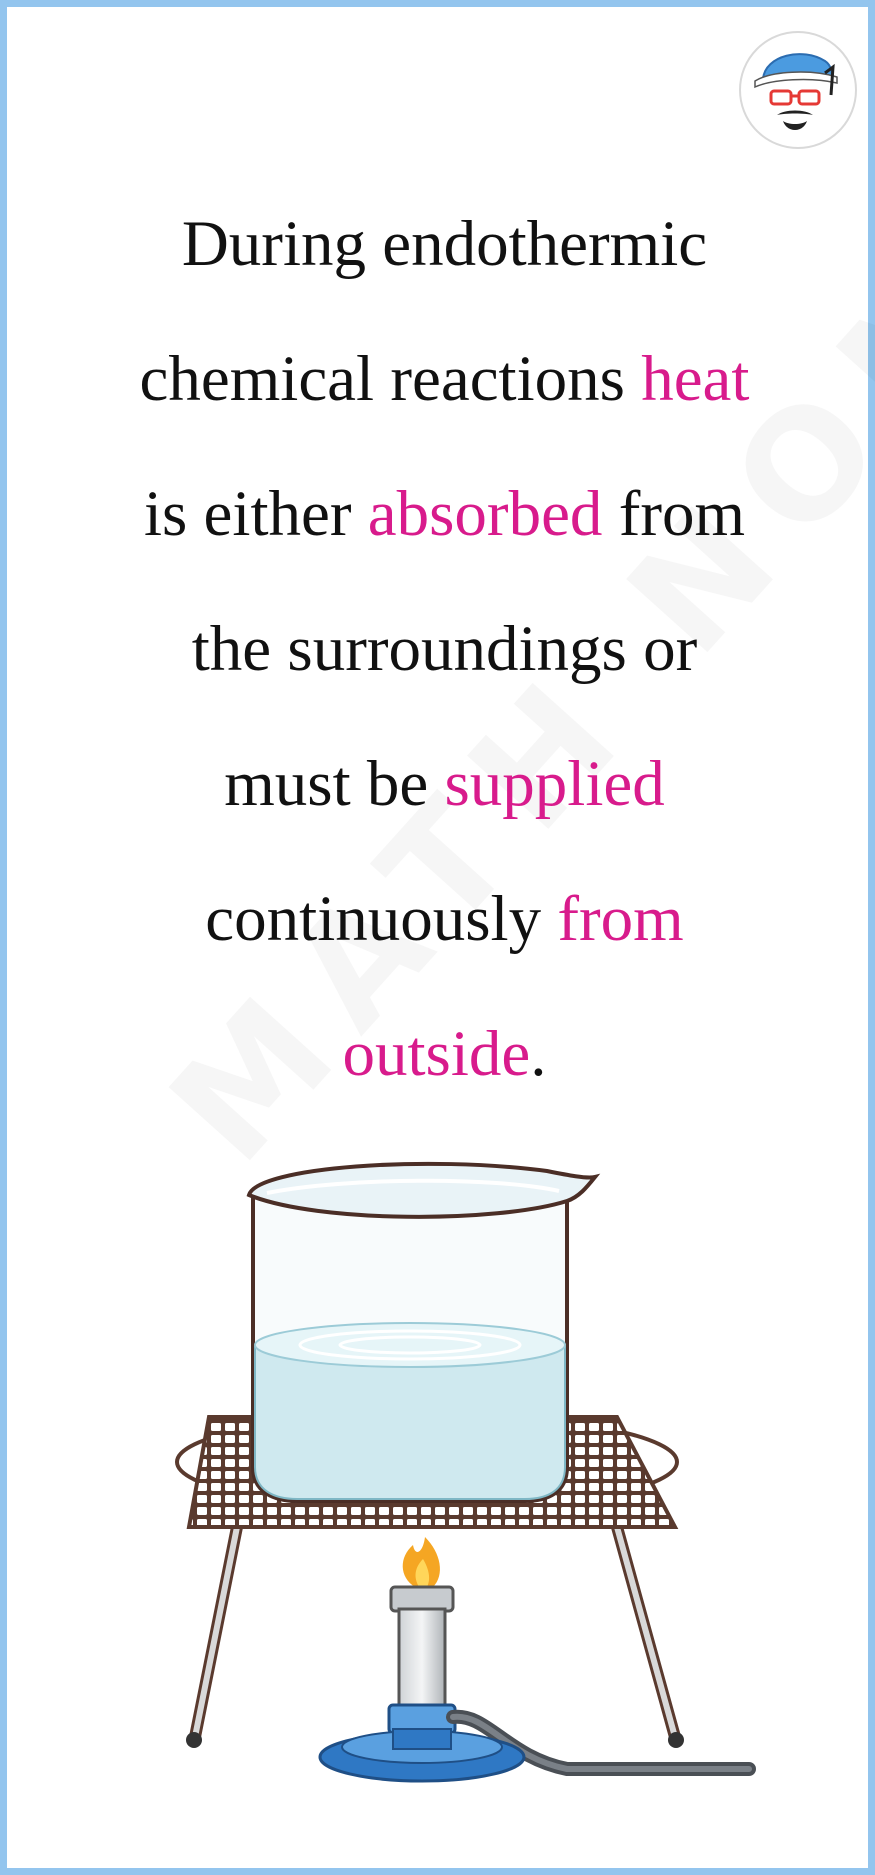  What do you see at coordinates (537, 1684) in the screenshot?
I see `bunsen-burner` at bounding box center [537, 1684].